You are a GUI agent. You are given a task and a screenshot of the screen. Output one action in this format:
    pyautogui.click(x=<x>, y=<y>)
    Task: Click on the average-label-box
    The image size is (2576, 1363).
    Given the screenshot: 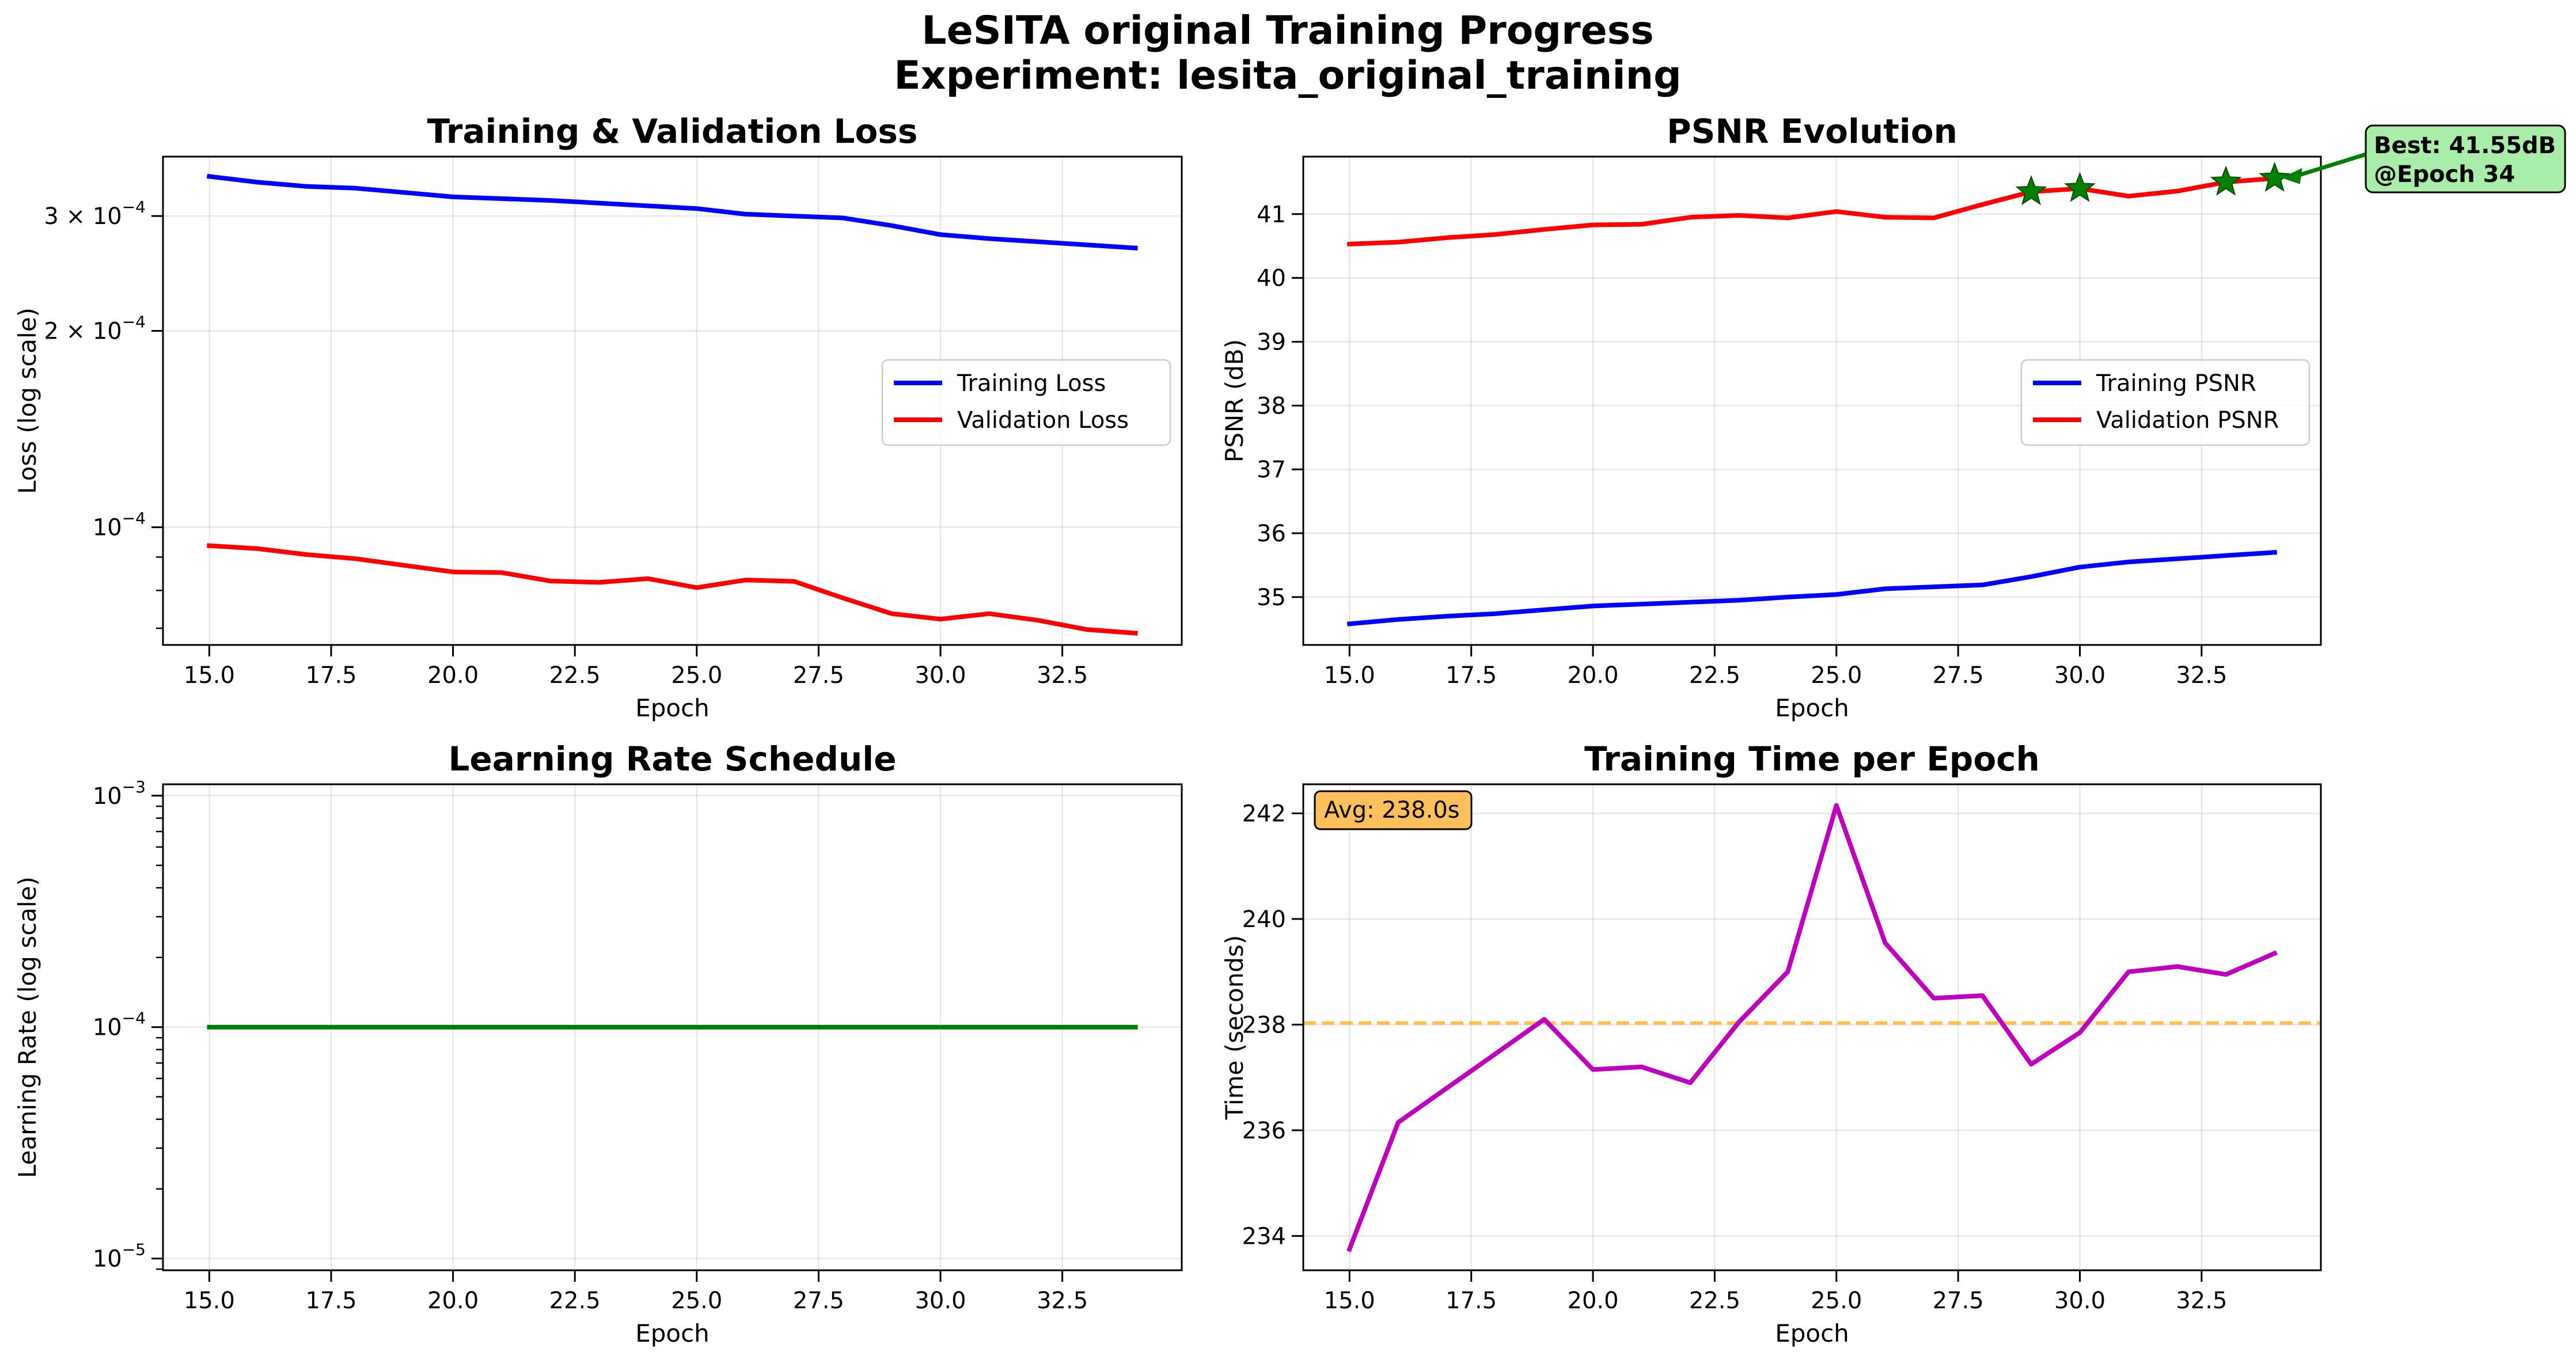 What is the action you would take?
    pyautogui.click(x=1393, y=810)
    